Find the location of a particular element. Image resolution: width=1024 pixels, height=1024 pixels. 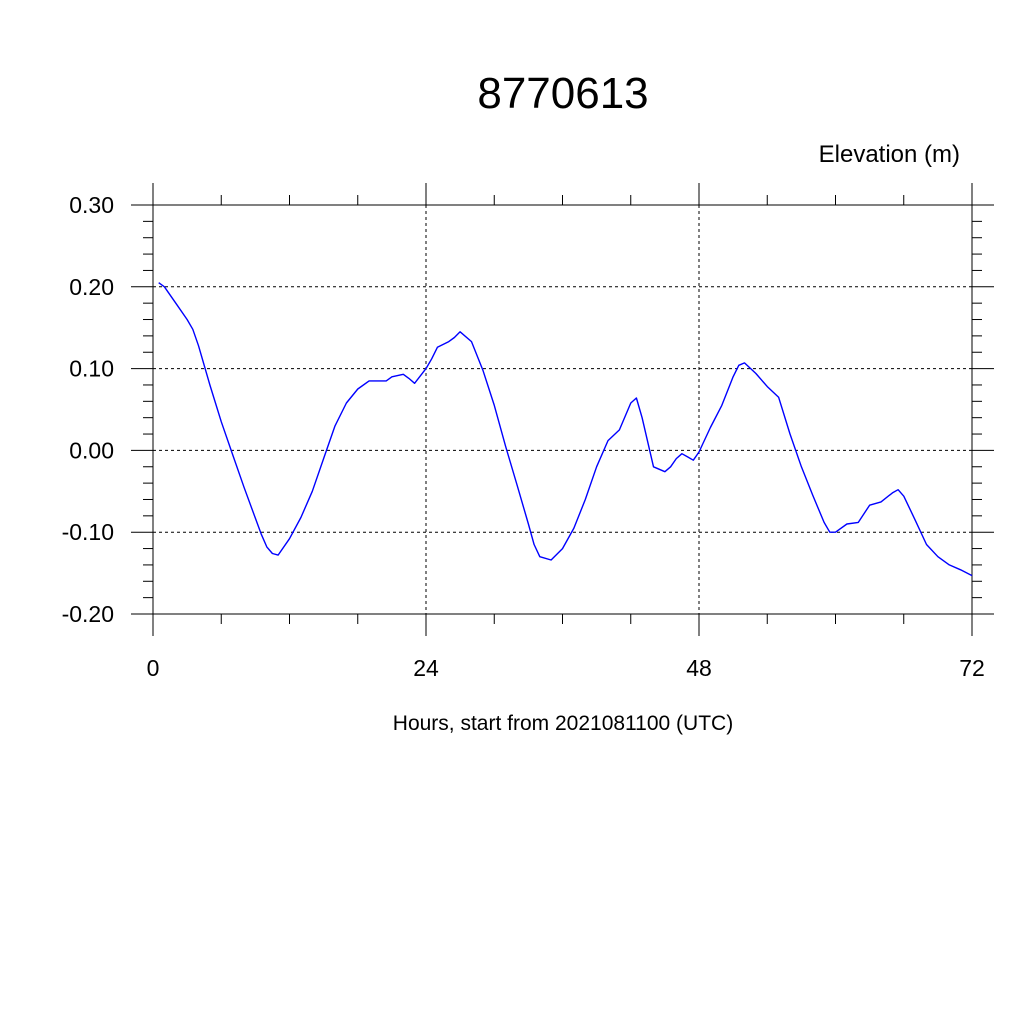

y-tick-label: -0.10 is located at coordinates (88, 532).